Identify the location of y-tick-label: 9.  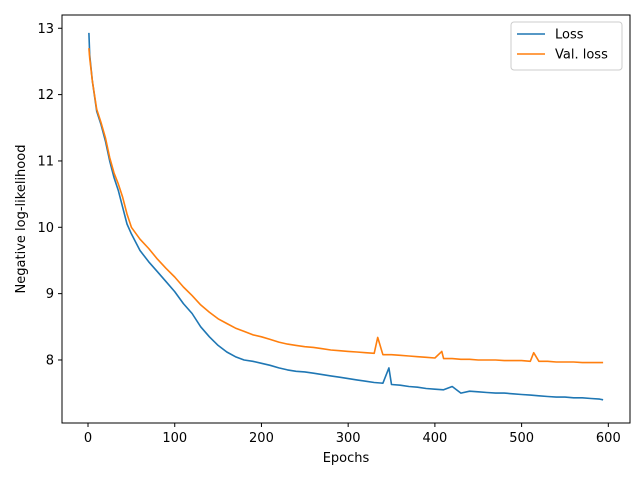
(50, 294).